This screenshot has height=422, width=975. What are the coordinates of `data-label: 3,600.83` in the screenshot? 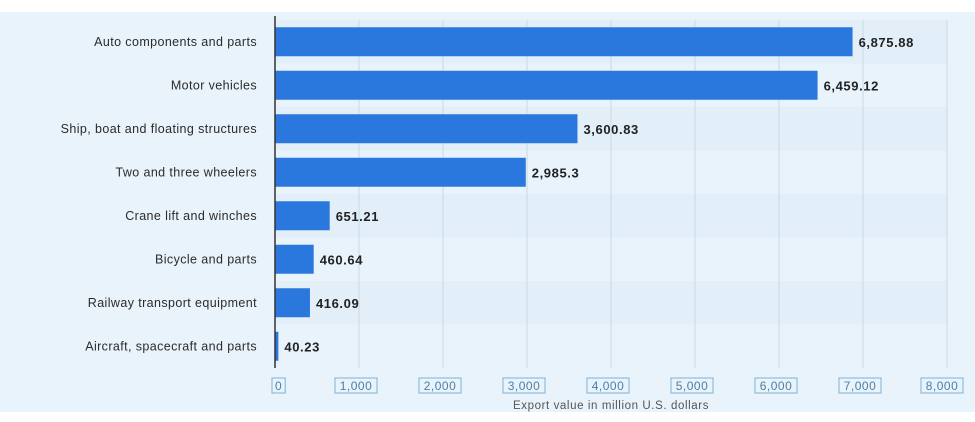 It's located at (610, 129).